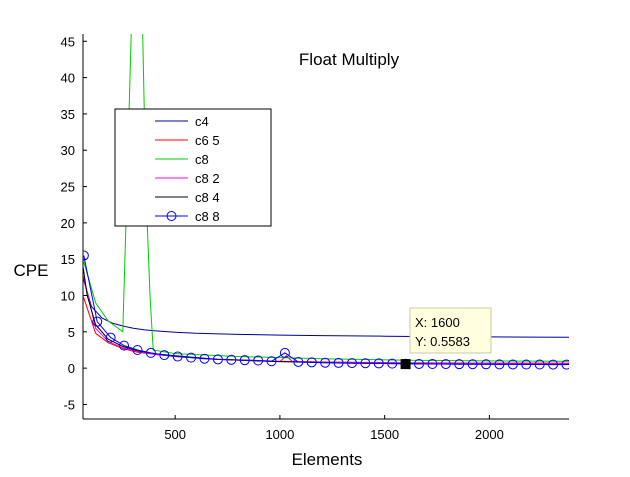  What do you see at coordinates (68, 223) in the screenshot?
I see `y-tick-label: 20` at bounding box center [68, 223].